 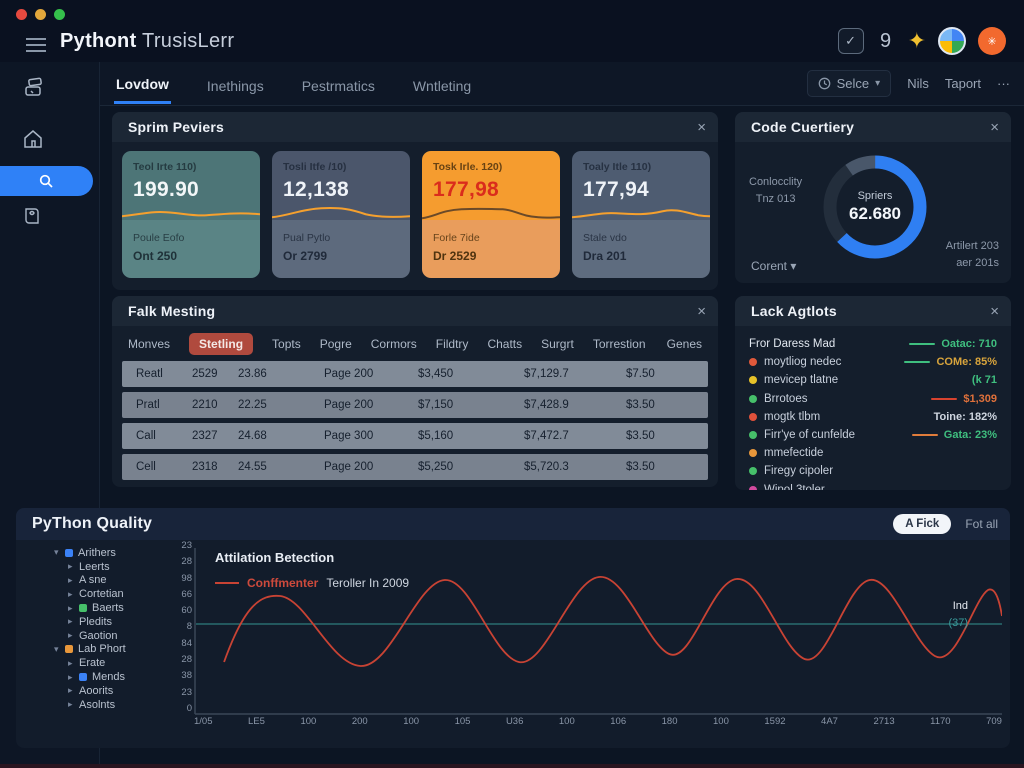 I want to click on metric-card-value: 199.90, so click(x=166, y=189).